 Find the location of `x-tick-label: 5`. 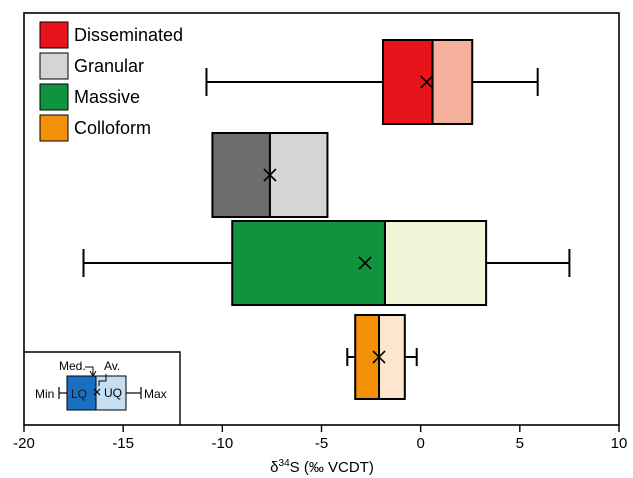

x-tick-label: 5 is located at coordinates (520, 443).